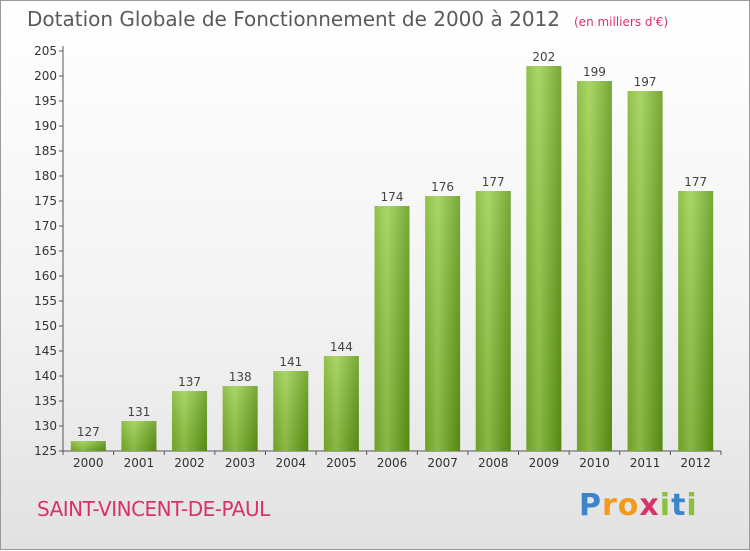 This screenshot has width=750, height=551. Describe the element at coordinates (45, 301) in the screenshot. I see `y-tick-label: 155` at that location.